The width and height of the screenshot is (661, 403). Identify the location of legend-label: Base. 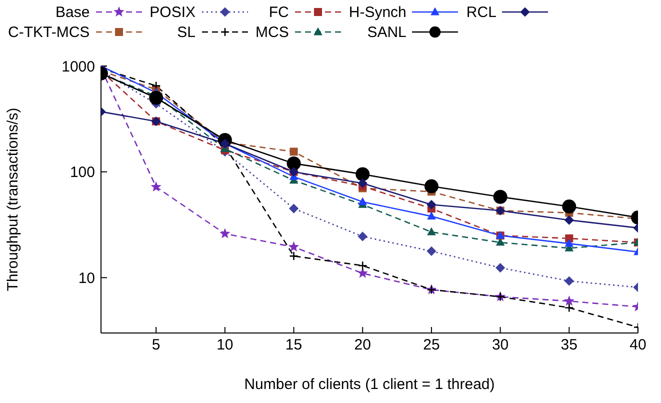
(72, 12).